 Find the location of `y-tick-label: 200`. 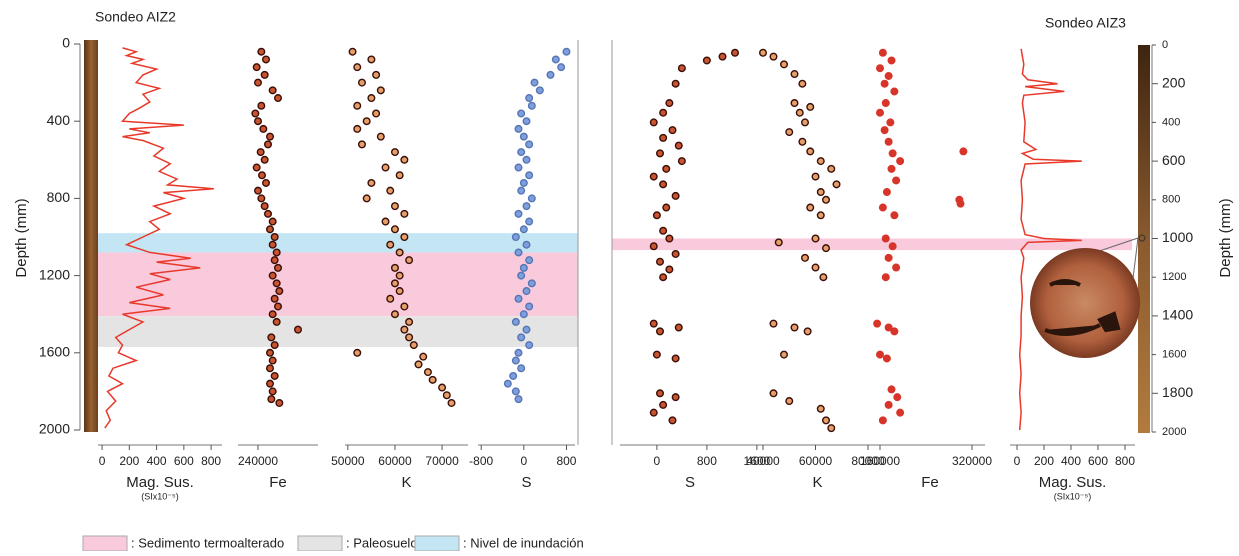

y-tick-label: 200 is located at coordinates (1174, 82).